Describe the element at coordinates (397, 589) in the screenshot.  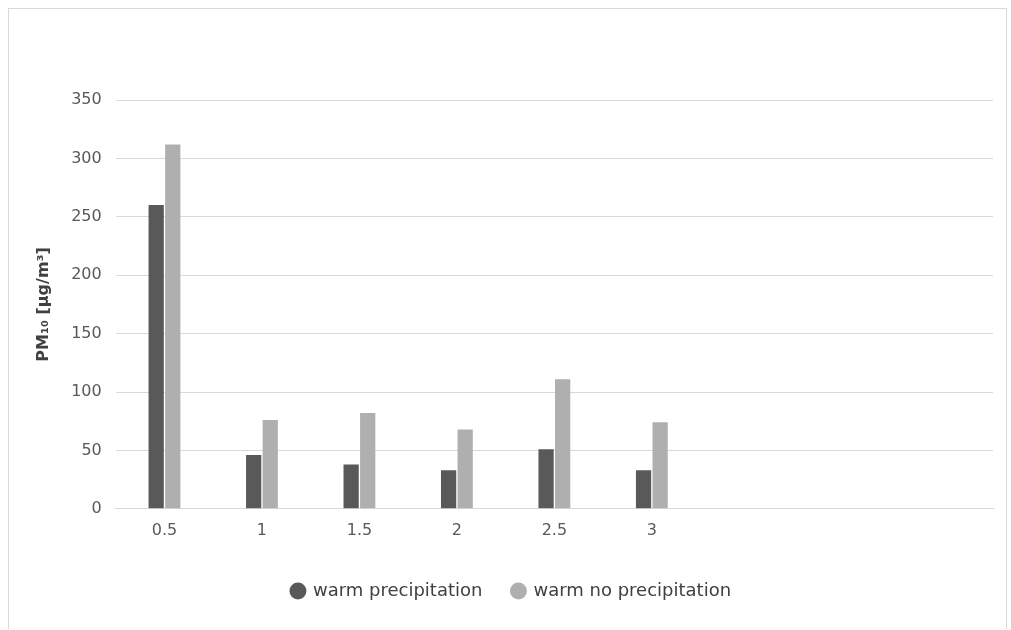
I see `legend-label: warm precipitation` at that location.